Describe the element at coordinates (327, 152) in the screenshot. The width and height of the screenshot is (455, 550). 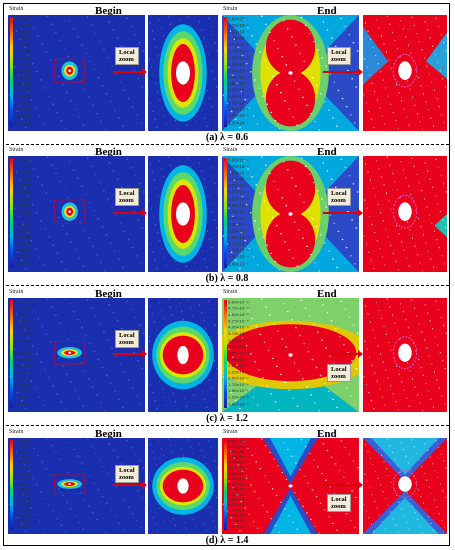
I see `end-heading: End` at that location.